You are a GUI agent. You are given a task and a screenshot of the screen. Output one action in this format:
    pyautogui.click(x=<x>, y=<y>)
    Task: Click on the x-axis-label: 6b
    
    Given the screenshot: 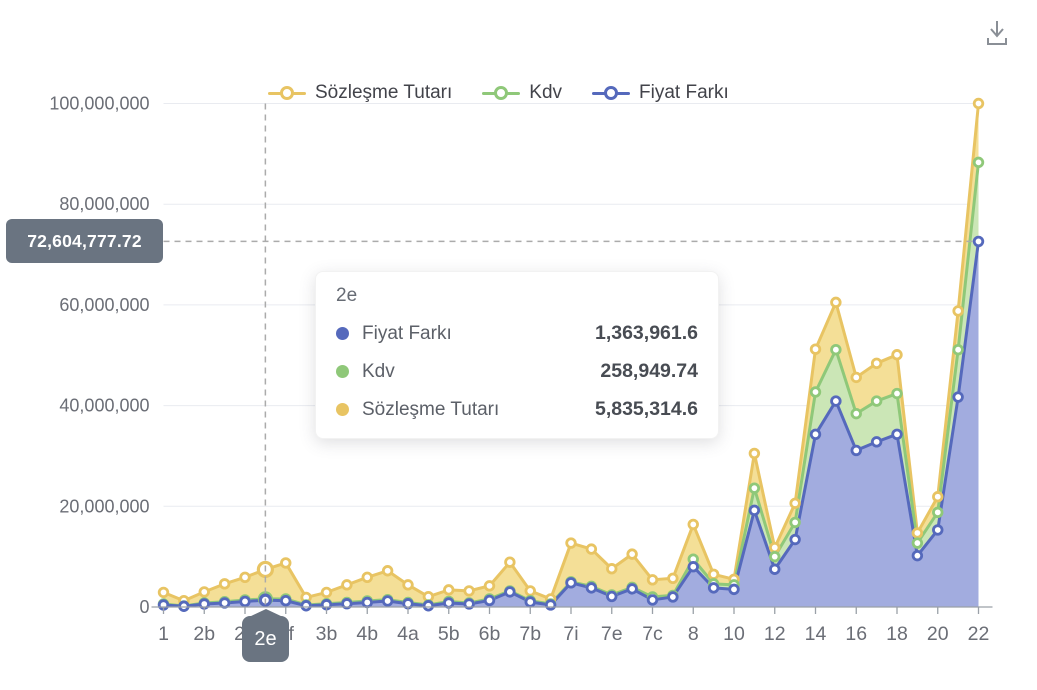 What is the action you would take?
    pyautogui.click(x=490, y=634)
    